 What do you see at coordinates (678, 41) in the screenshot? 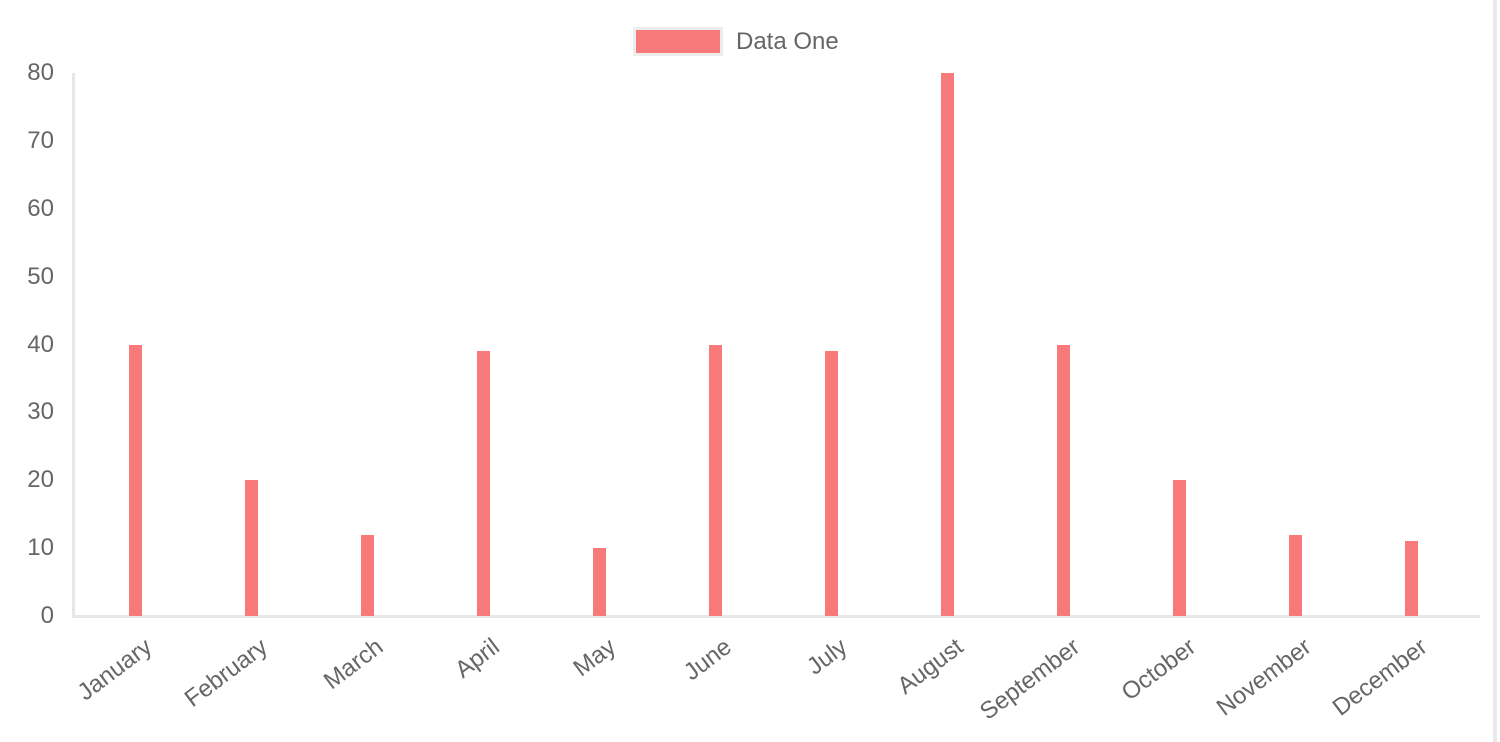
I see `legend-color-swatch` at bounding box center [678, 41].